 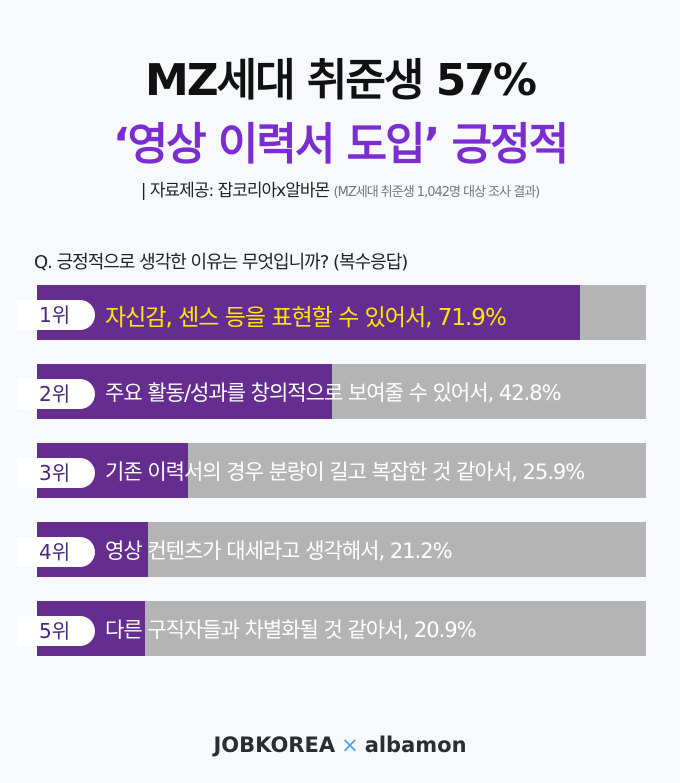 What do you see at coordinates (340, 80) in the screenshot?
I see `title-line1: MZ세대 취준생 57%` at bounding box center [340, 80].